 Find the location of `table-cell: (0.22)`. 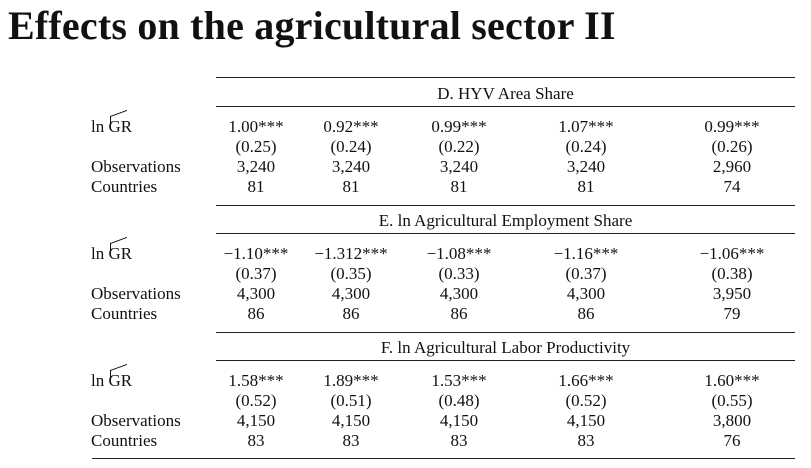

table-cell: (0.22) is located at coordinates (459, 146).